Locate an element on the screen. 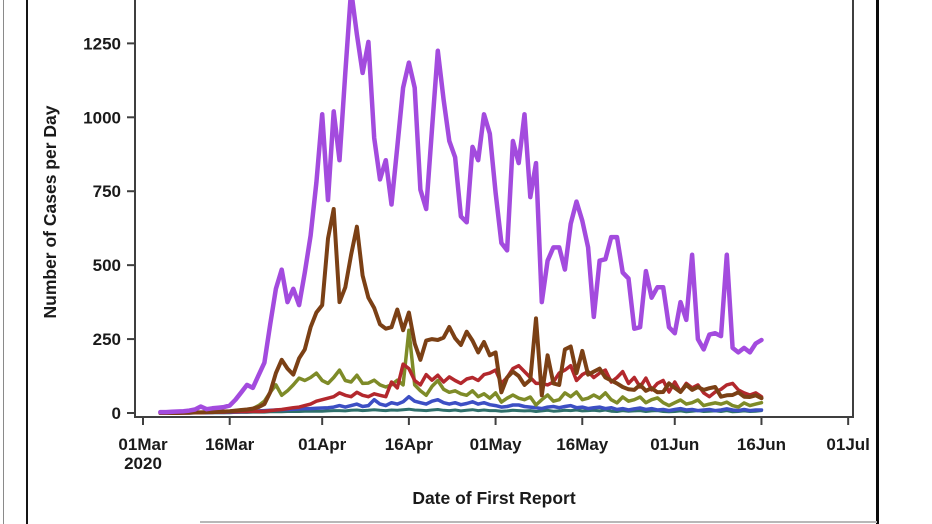 The width and height of the screenshot is (932, 524). x-tick-label: 01Jul is located at coordinates (847, 444).